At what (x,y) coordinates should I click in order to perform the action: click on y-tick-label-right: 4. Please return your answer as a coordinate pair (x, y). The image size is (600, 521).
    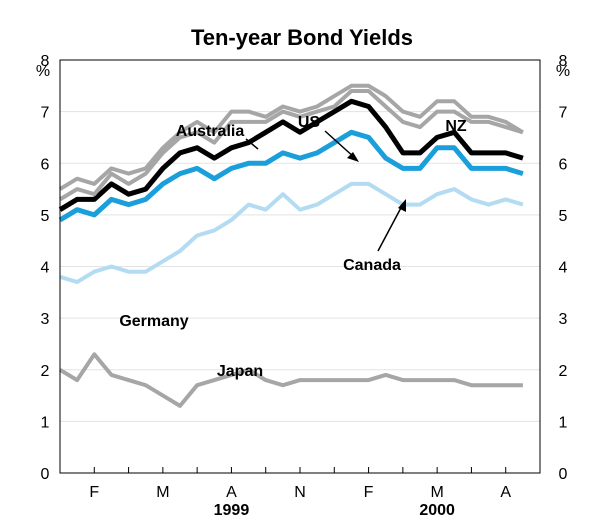
    Looking at the image, I should click on (563, 268).